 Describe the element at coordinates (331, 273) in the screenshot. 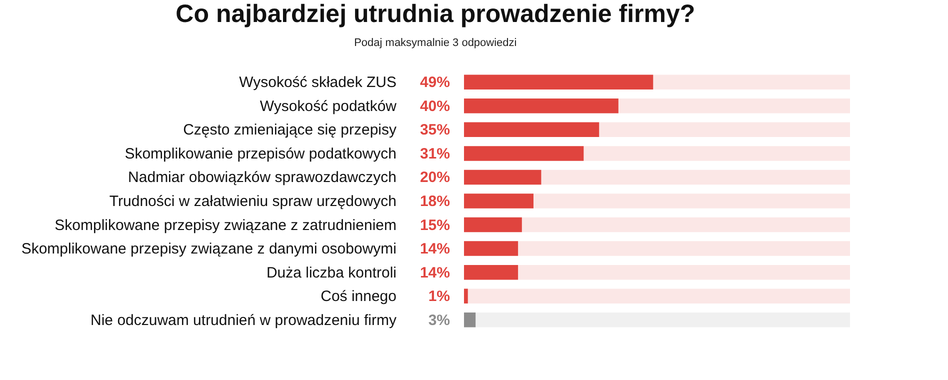

I see `y-tick-label: Duża liczba kontroli` at that location.